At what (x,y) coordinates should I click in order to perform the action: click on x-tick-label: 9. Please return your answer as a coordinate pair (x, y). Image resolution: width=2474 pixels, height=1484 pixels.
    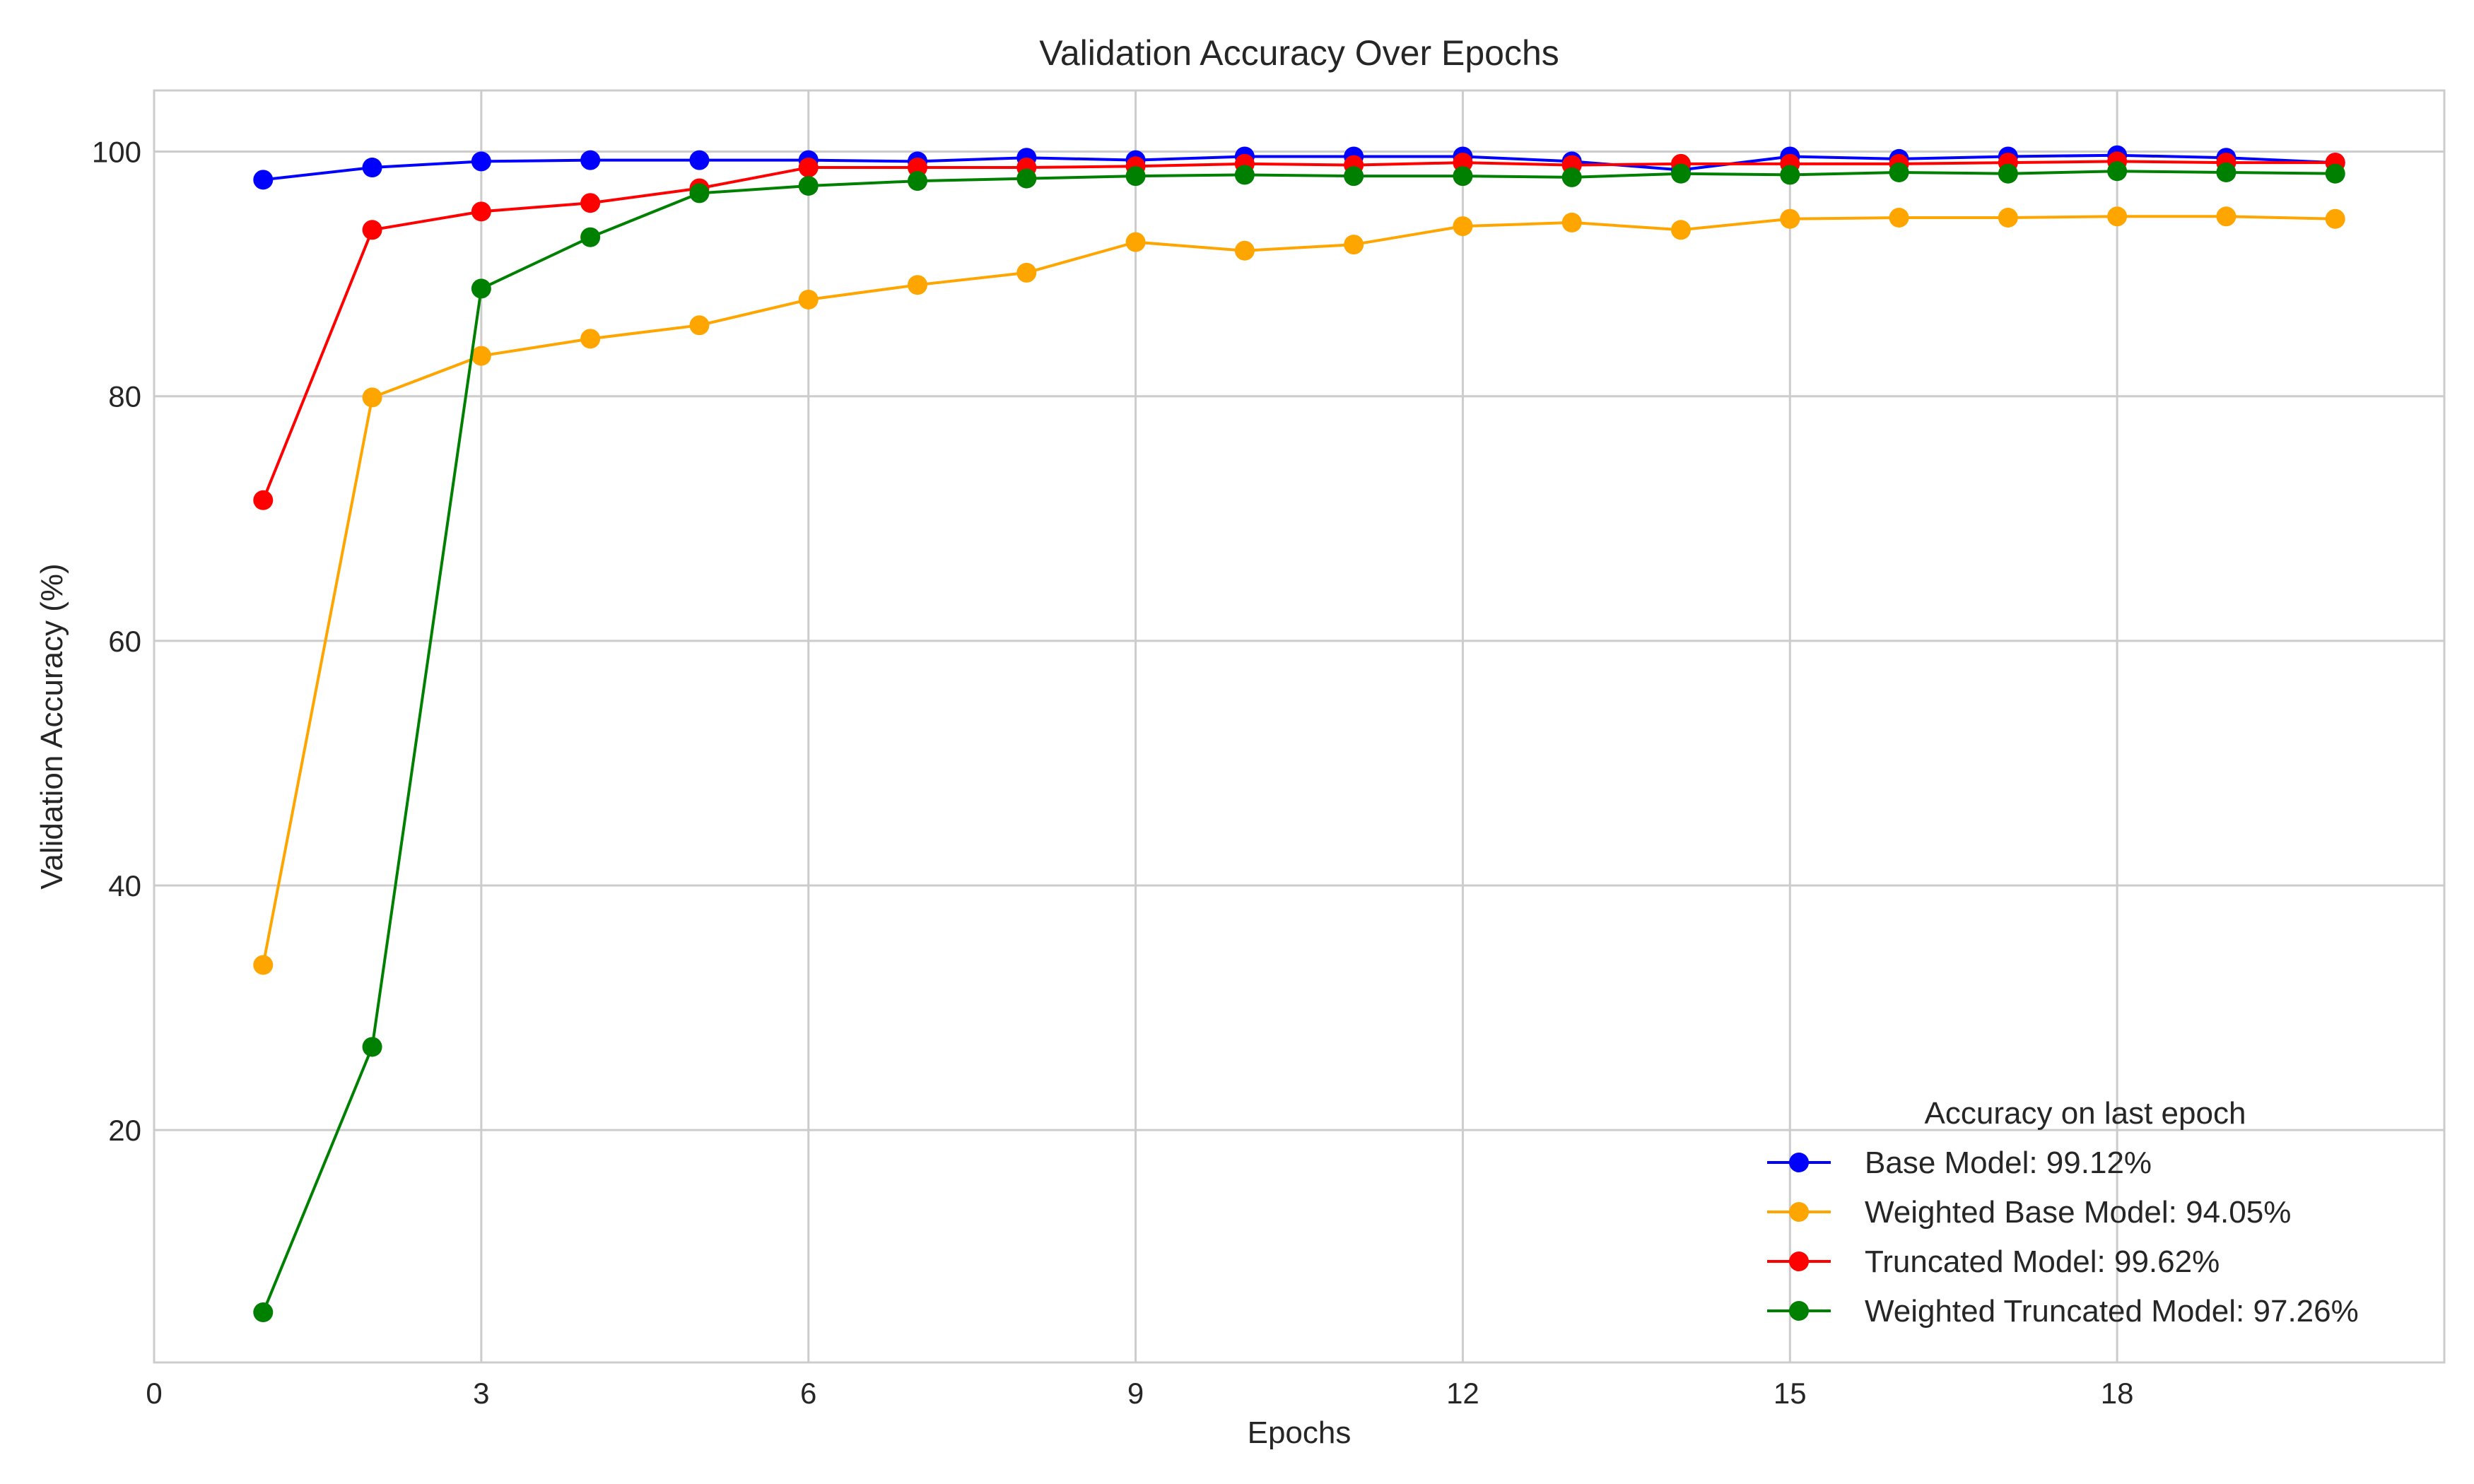
    Looking at the image, I should click on (1135, 1393).